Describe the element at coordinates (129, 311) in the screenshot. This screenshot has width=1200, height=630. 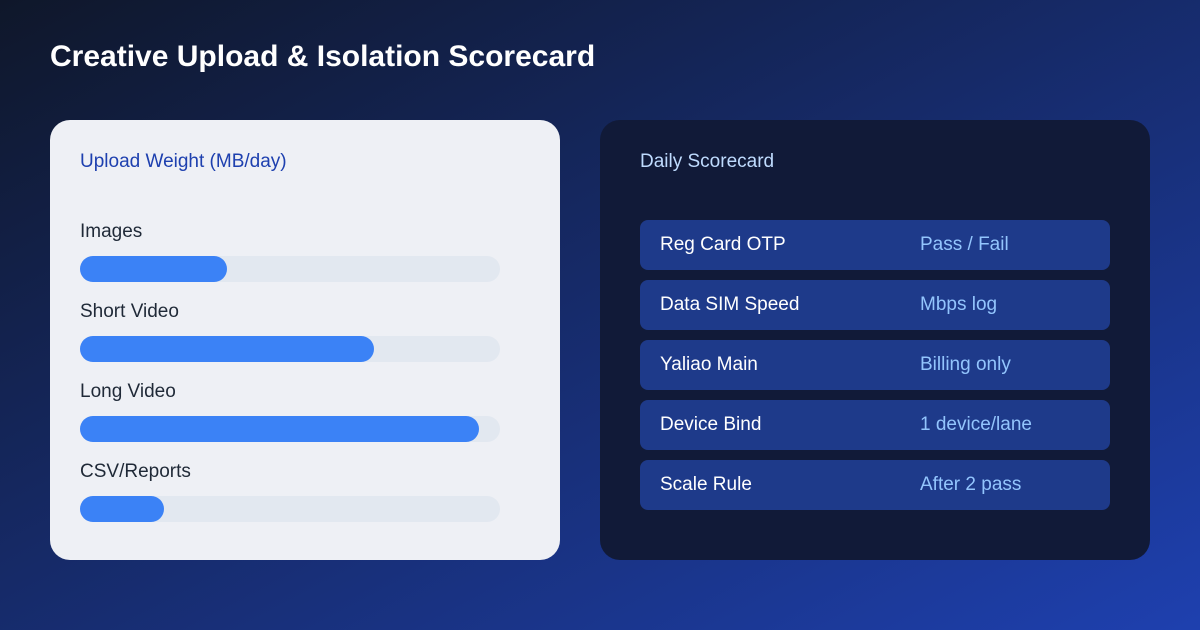
I see `category-label: Short Video` at that location.